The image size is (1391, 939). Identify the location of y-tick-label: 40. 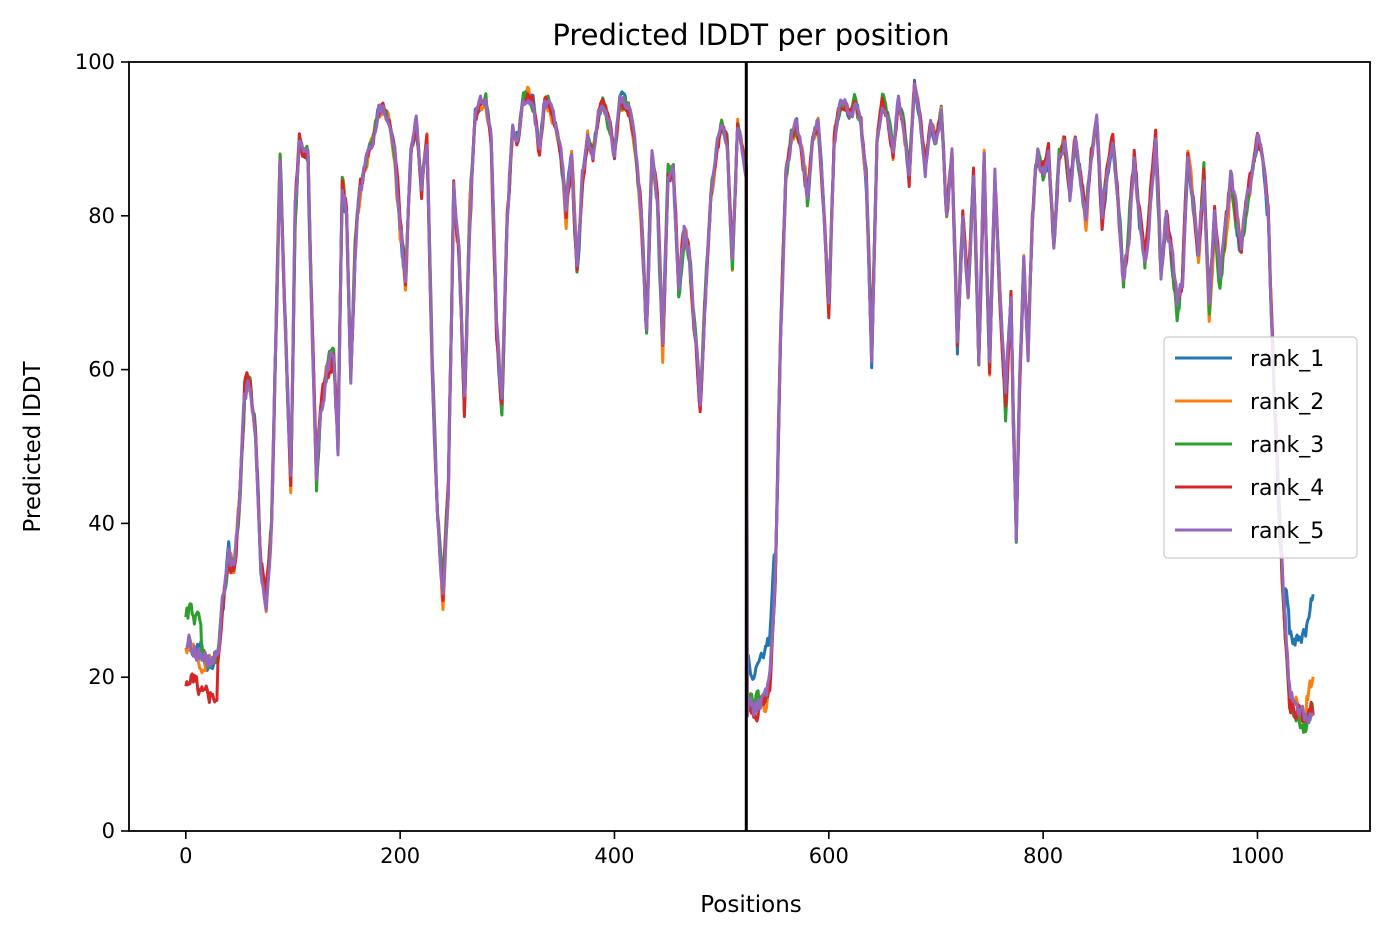
(101, 523).